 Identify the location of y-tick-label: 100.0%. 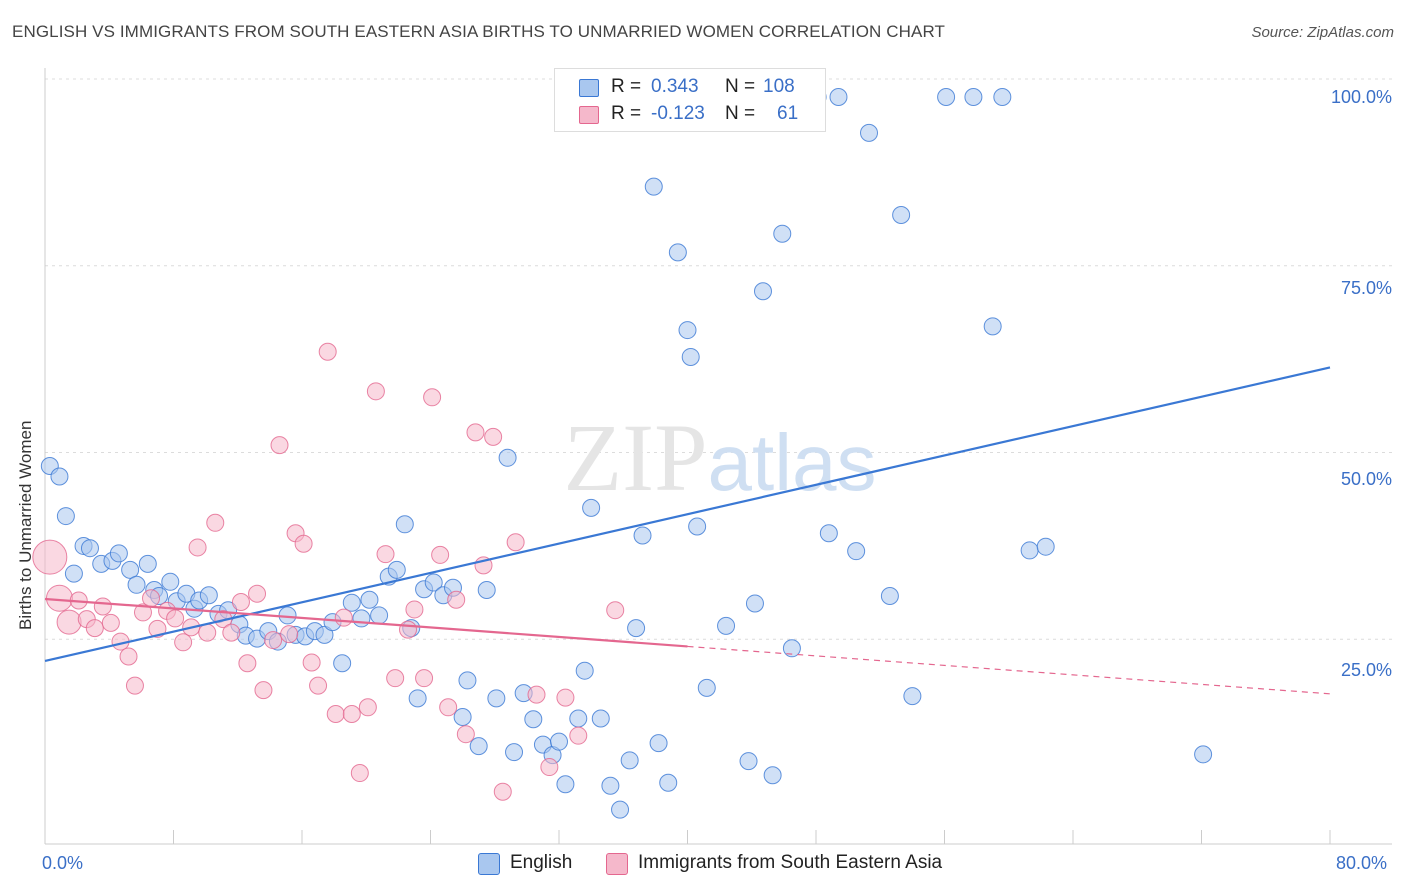
(1361, 97).